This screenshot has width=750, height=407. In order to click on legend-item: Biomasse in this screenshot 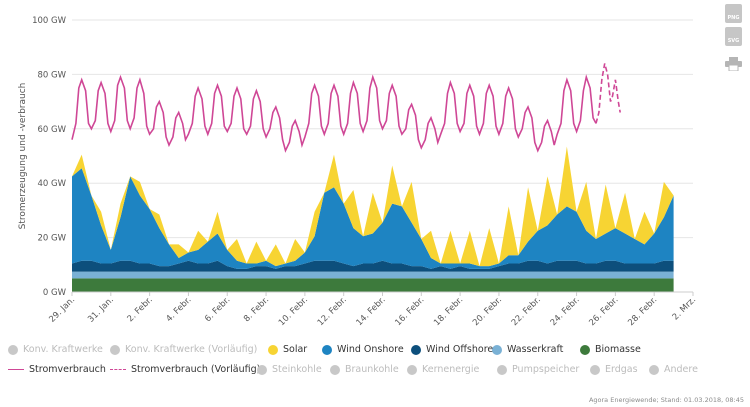, I will do `click(610, 349)`.